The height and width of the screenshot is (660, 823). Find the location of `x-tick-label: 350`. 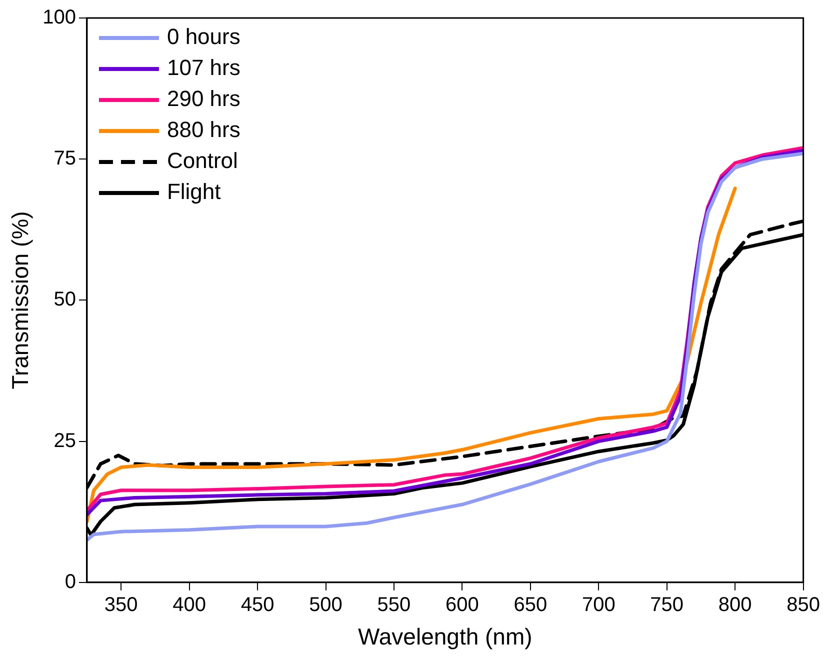

x-tick-label: 350 is located at coordinates (121, 605).